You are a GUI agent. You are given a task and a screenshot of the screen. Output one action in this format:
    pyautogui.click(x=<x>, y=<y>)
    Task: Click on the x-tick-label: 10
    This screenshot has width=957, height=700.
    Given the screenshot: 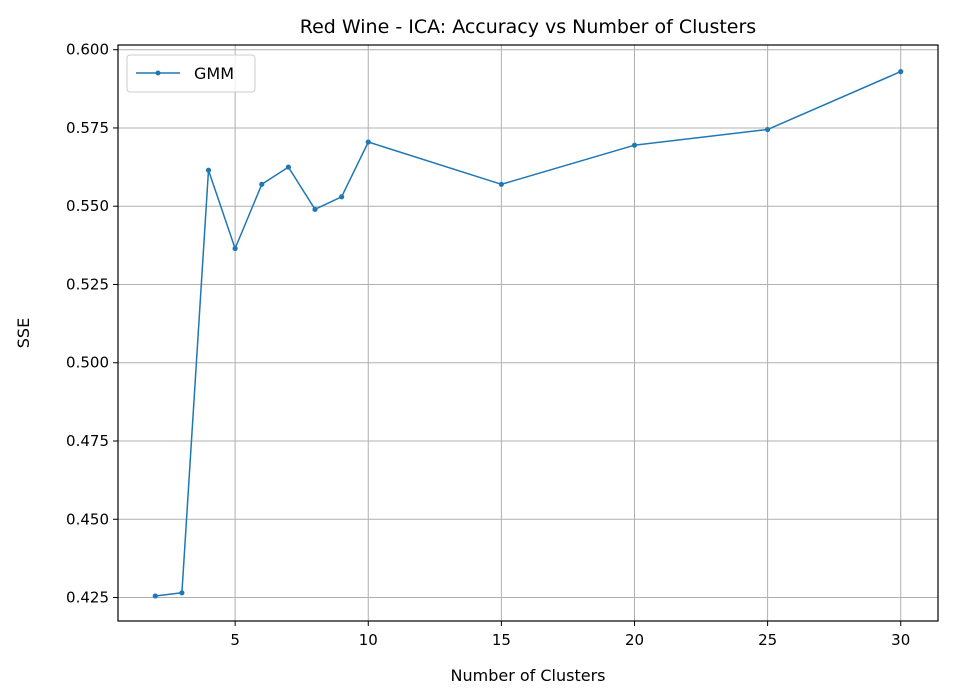 What is the action you would take?
    pyautogui.click(x=368, y=640)
    